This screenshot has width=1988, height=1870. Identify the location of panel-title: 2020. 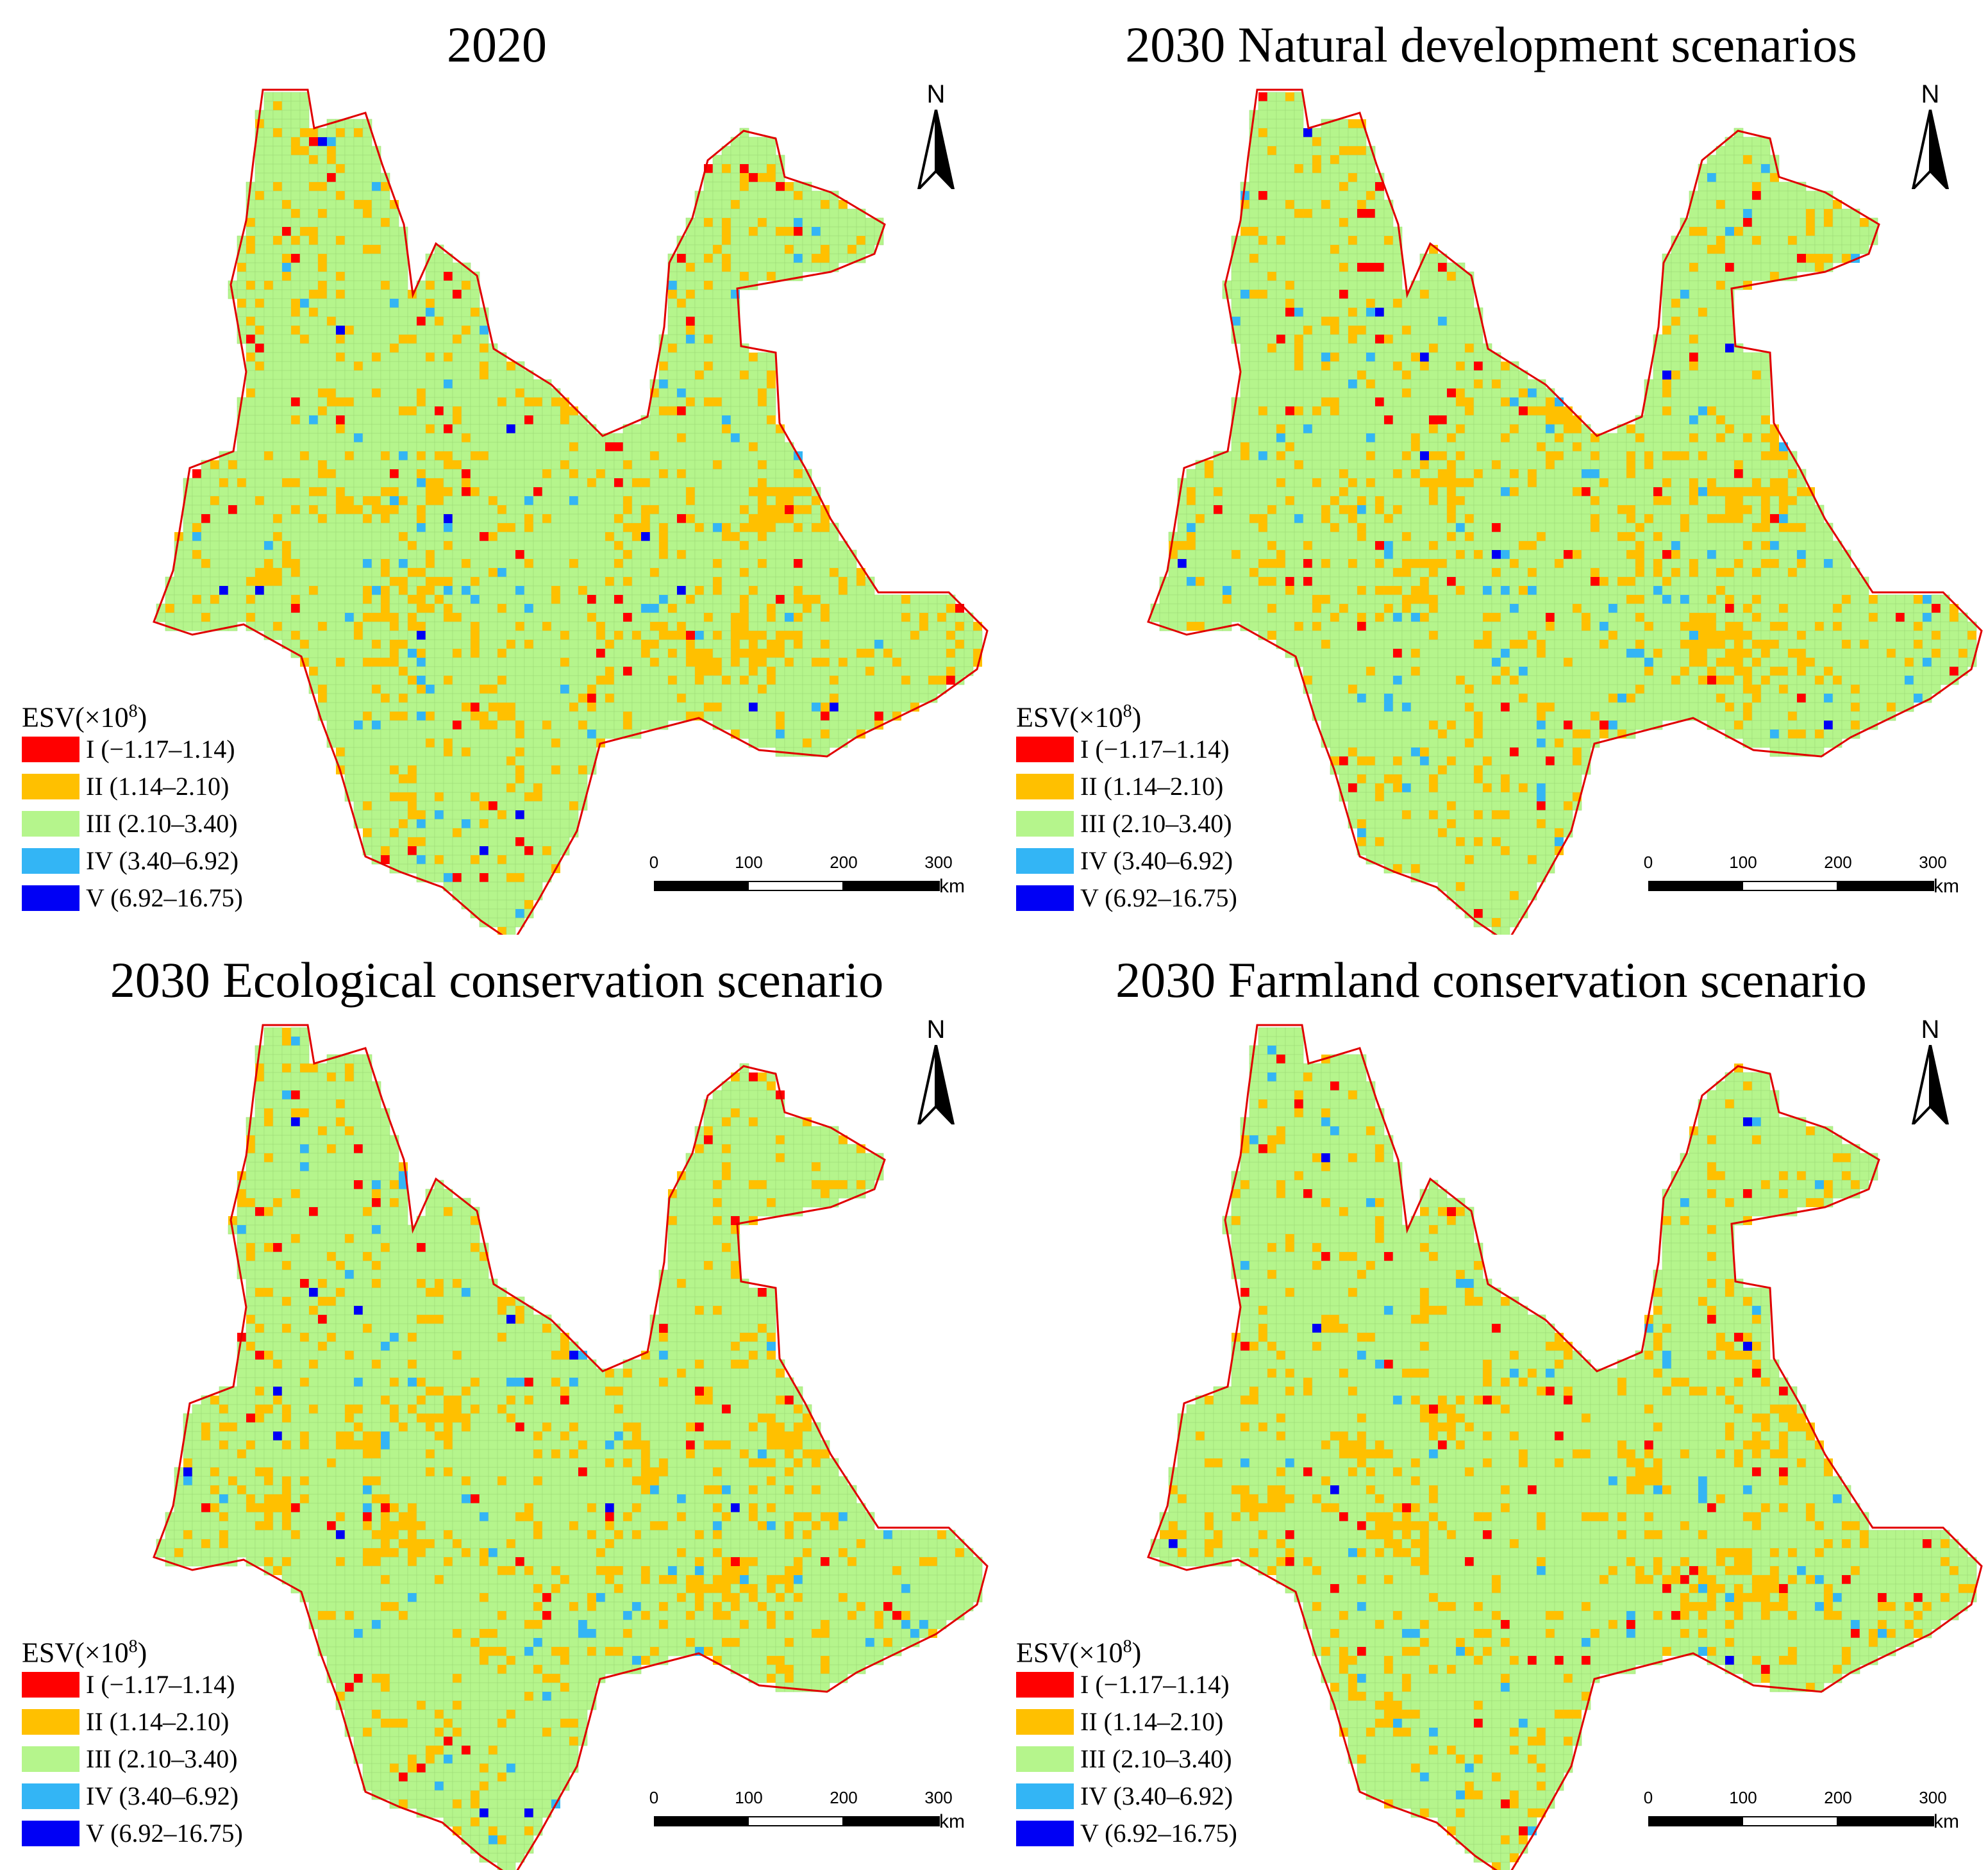
(497, 44).